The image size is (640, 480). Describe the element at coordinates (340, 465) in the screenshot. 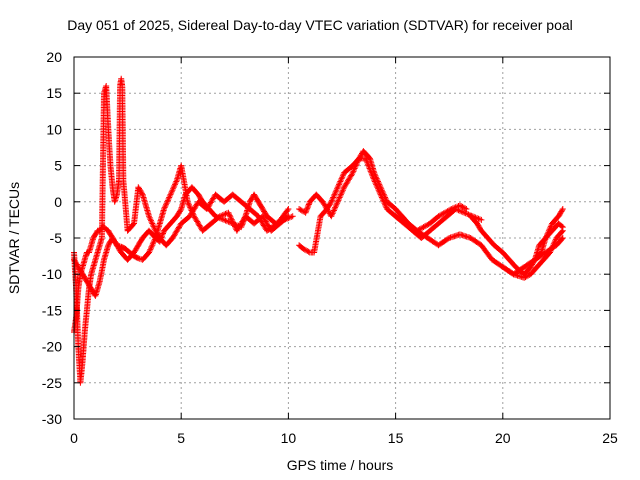

I see `x-axis-label: GPS time / hours` at that location.